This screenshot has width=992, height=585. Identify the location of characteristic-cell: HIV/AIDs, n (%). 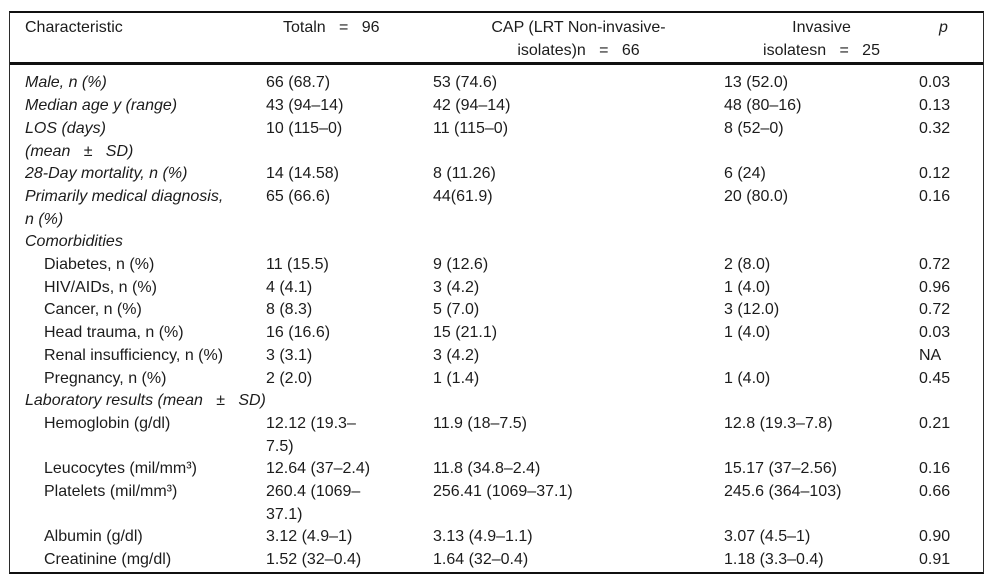
(100, 287).